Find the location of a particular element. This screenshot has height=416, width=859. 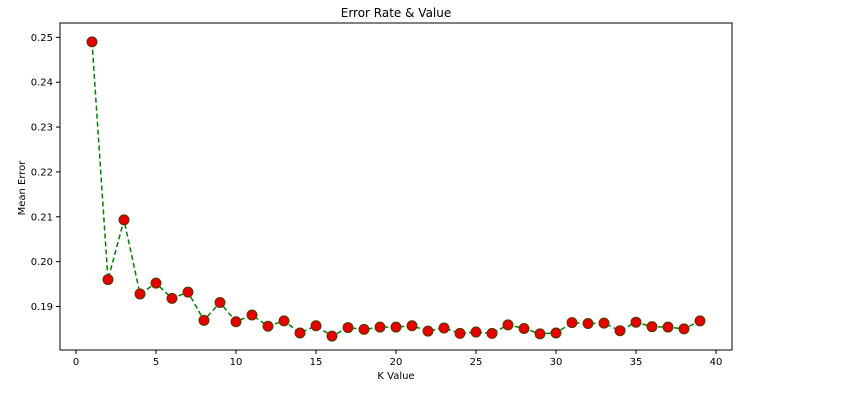

x-tick-label: 35 is located at coordinates (636, 362).